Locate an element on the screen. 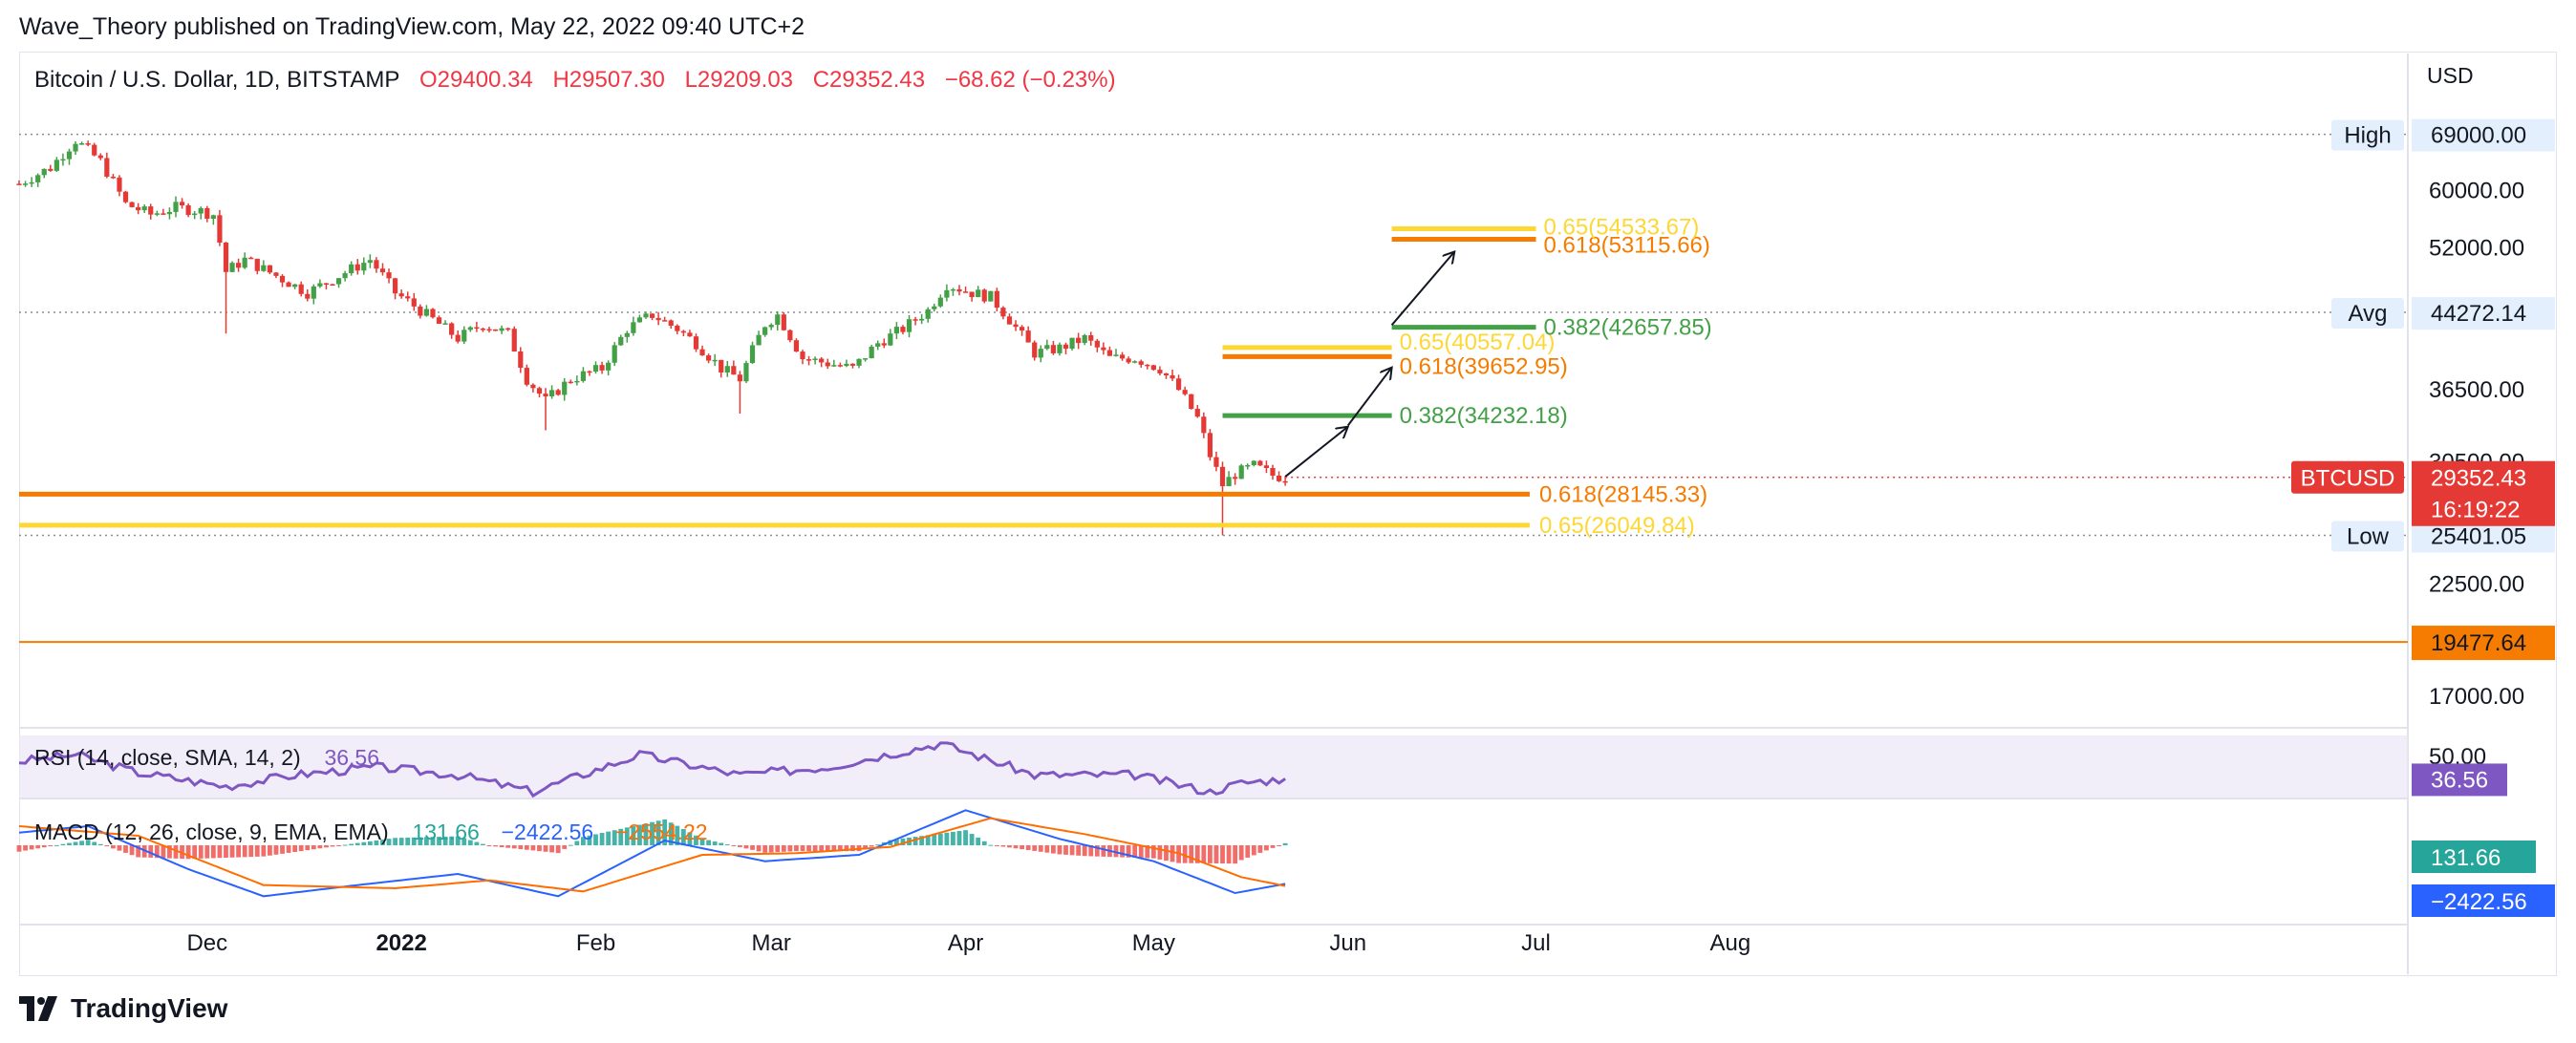 The image size is (2576, 1043). macd-histogram is located at coordinates (652, 842).